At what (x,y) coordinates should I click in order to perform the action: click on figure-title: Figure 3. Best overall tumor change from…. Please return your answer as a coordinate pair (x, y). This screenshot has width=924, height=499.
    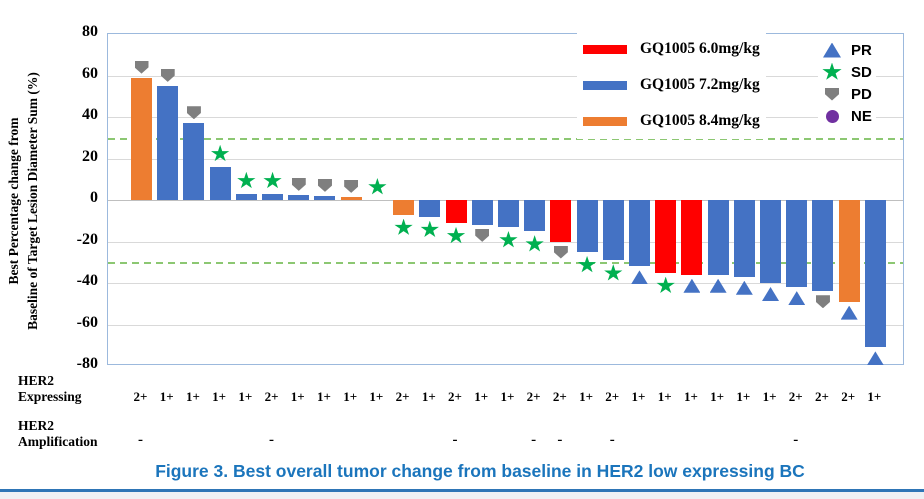
    Looking at the image, I should click on (480, 471).